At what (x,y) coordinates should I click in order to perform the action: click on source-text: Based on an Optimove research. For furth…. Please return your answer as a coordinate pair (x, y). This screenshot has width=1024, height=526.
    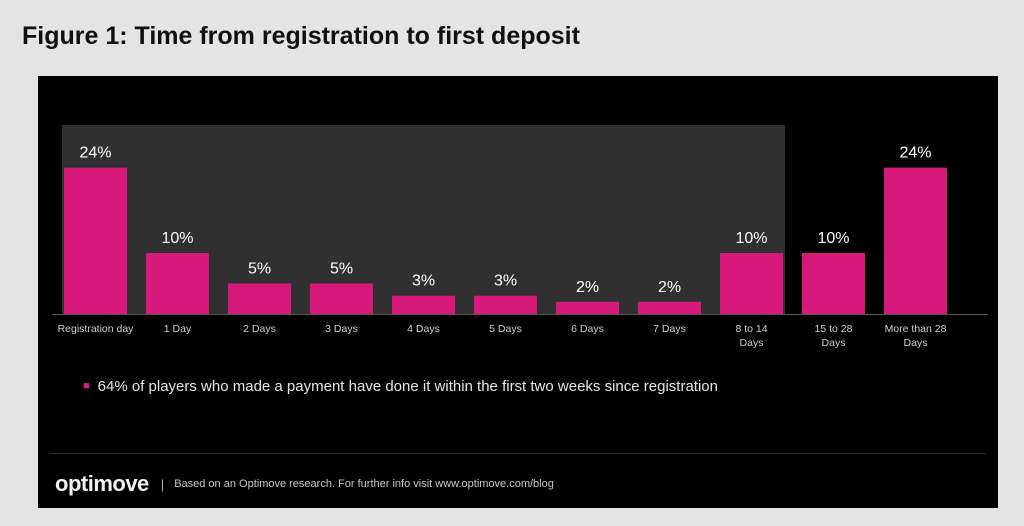
    Looking at the image, I should click on (364, 484).